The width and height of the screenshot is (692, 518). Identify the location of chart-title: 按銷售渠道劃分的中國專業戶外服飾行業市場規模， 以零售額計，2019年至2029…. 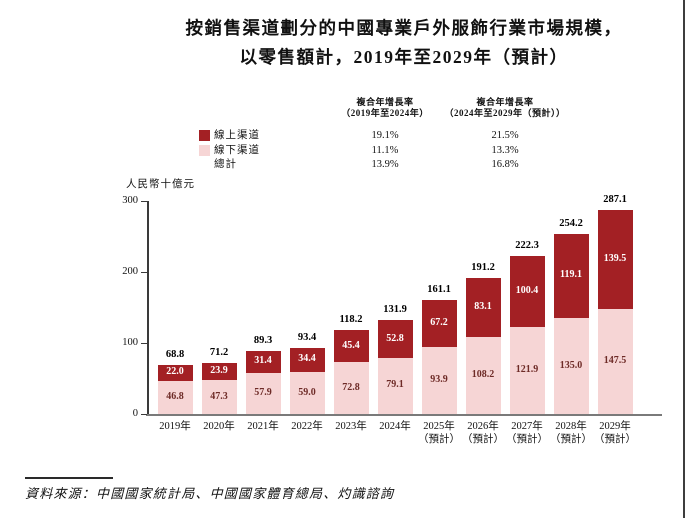
(398, 43).